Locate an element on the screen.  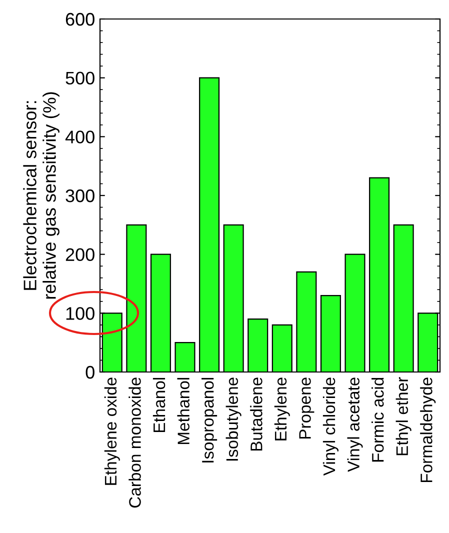
x-tick-label: Vinyl acetate is located at coordinates (355, 425).